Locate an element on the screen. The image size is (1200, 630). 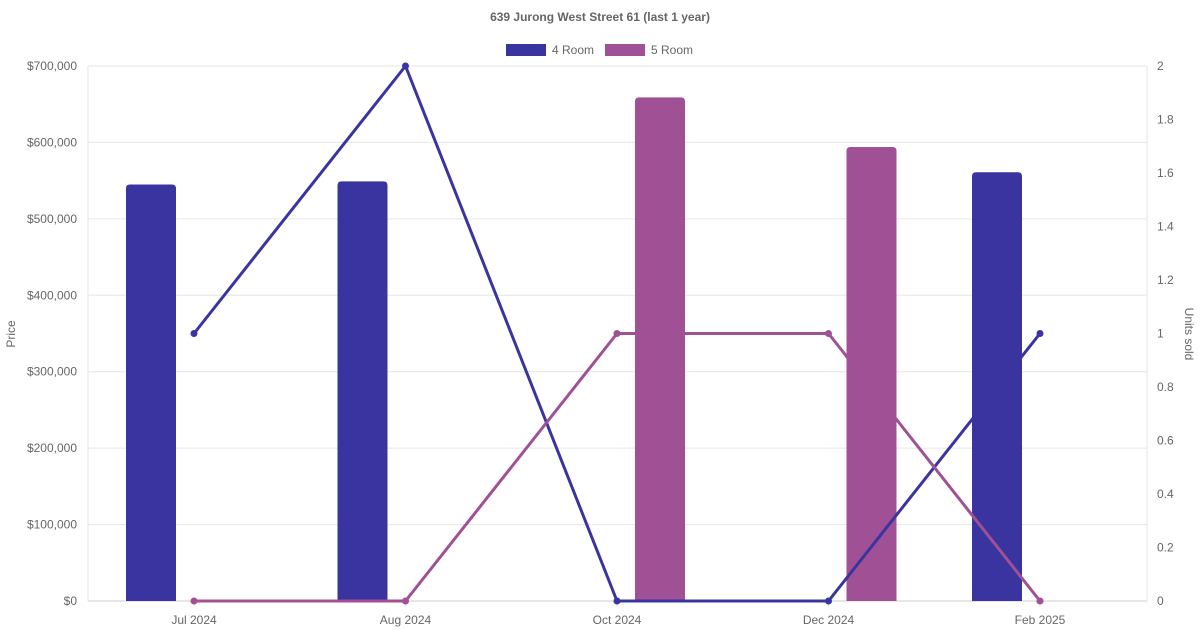
x-tick-label: Feb 2025 is located at coordinates (1040, 620).